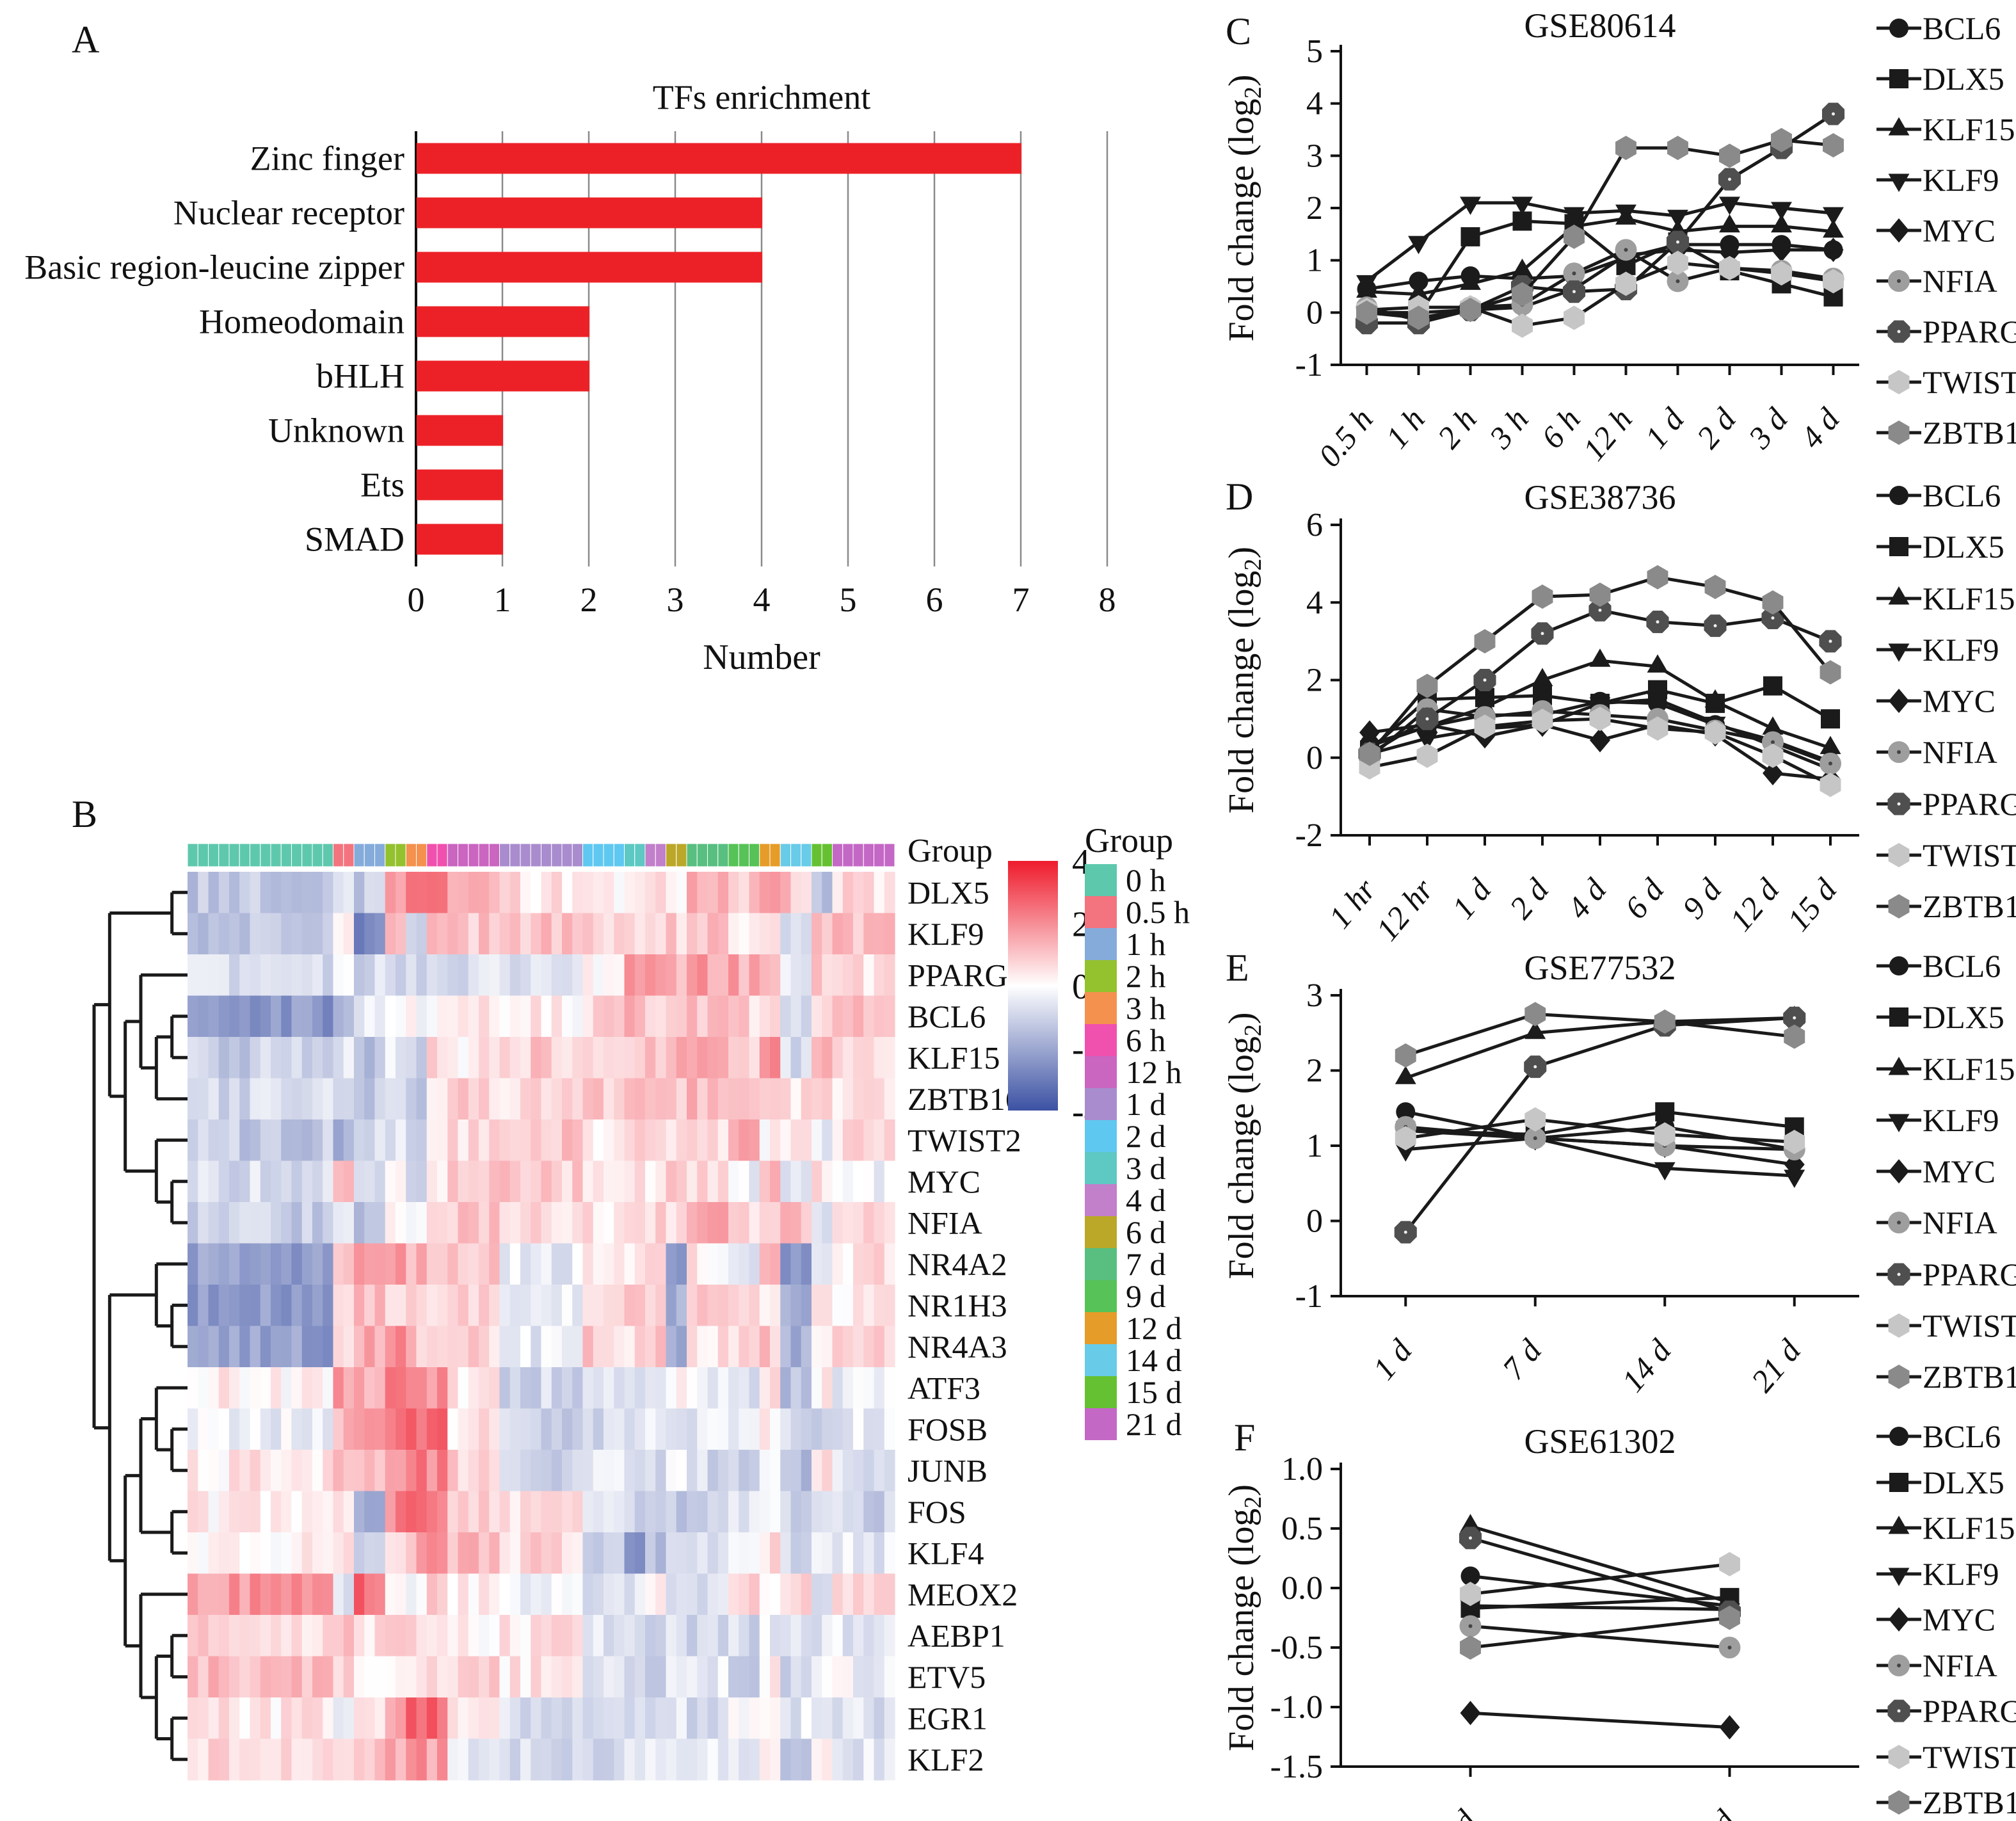 The height and width of the screenshot is (1821, 2016). Describe the element at coordinates (460, 485) in the screenshot. I see `bar` at that location.